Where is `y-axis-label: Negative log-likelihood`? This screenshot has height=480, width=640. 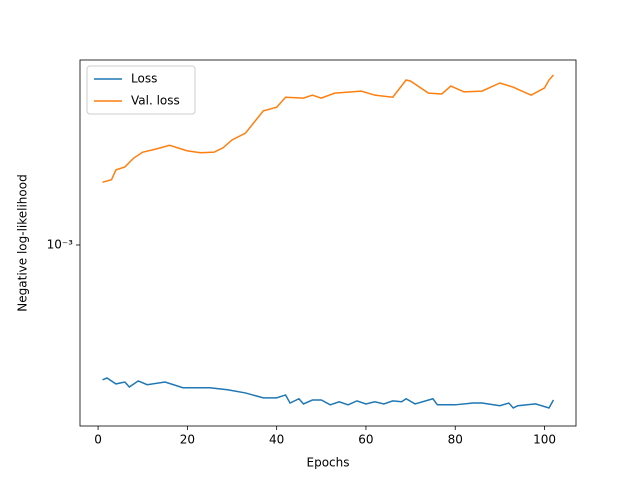
y-axis-label: Negative log-likelihood is located at coordinates (23, 242).